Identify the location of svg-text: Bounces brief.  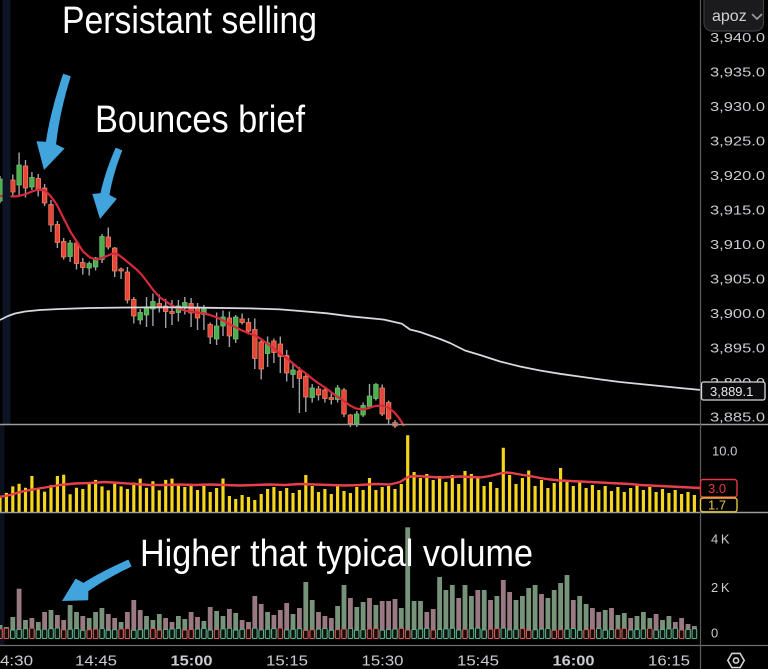
(200, 120).